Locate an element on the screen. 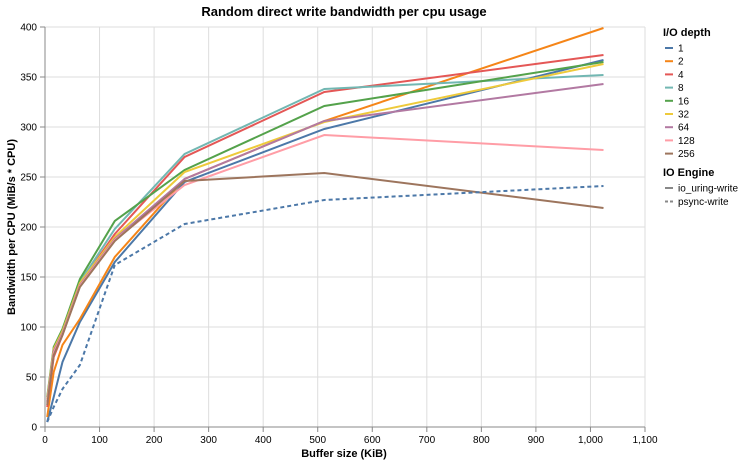 The width and height of the screenshot is (744, 464). x-tick-label: 100 is located at coordinates (99, 440).